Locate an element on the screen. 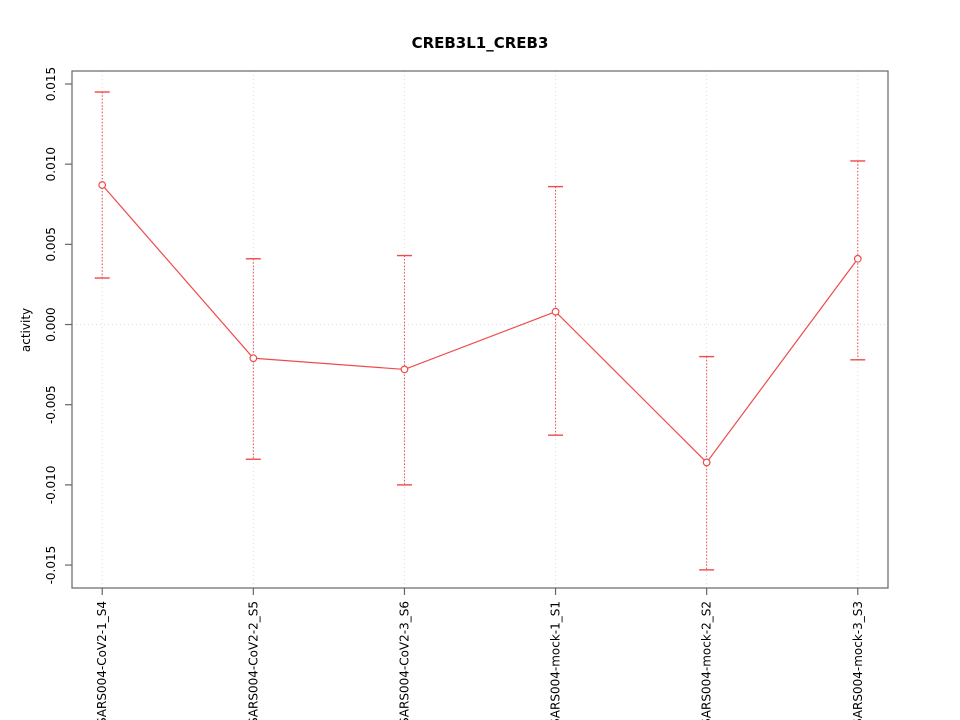 The height and width of the screenshot is (720, 960). x-tick-label: SARS004-CoV2-2_S5 is located at coordinates (253, 660).